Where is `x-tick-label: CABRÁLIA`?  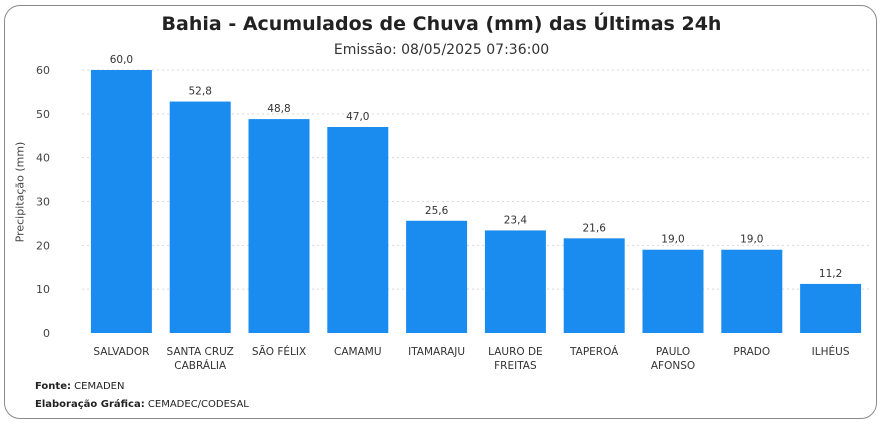
x-tick-label: CABRÁLIA is located at coordinates (200, 365).